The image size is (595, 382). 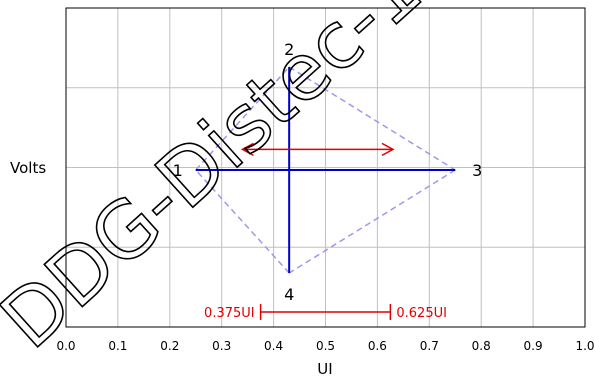 What do you see at coordinates (65, 346) in the screenshot?
I see `x-tick-label: 0.0` at bounding box center [65, 346].